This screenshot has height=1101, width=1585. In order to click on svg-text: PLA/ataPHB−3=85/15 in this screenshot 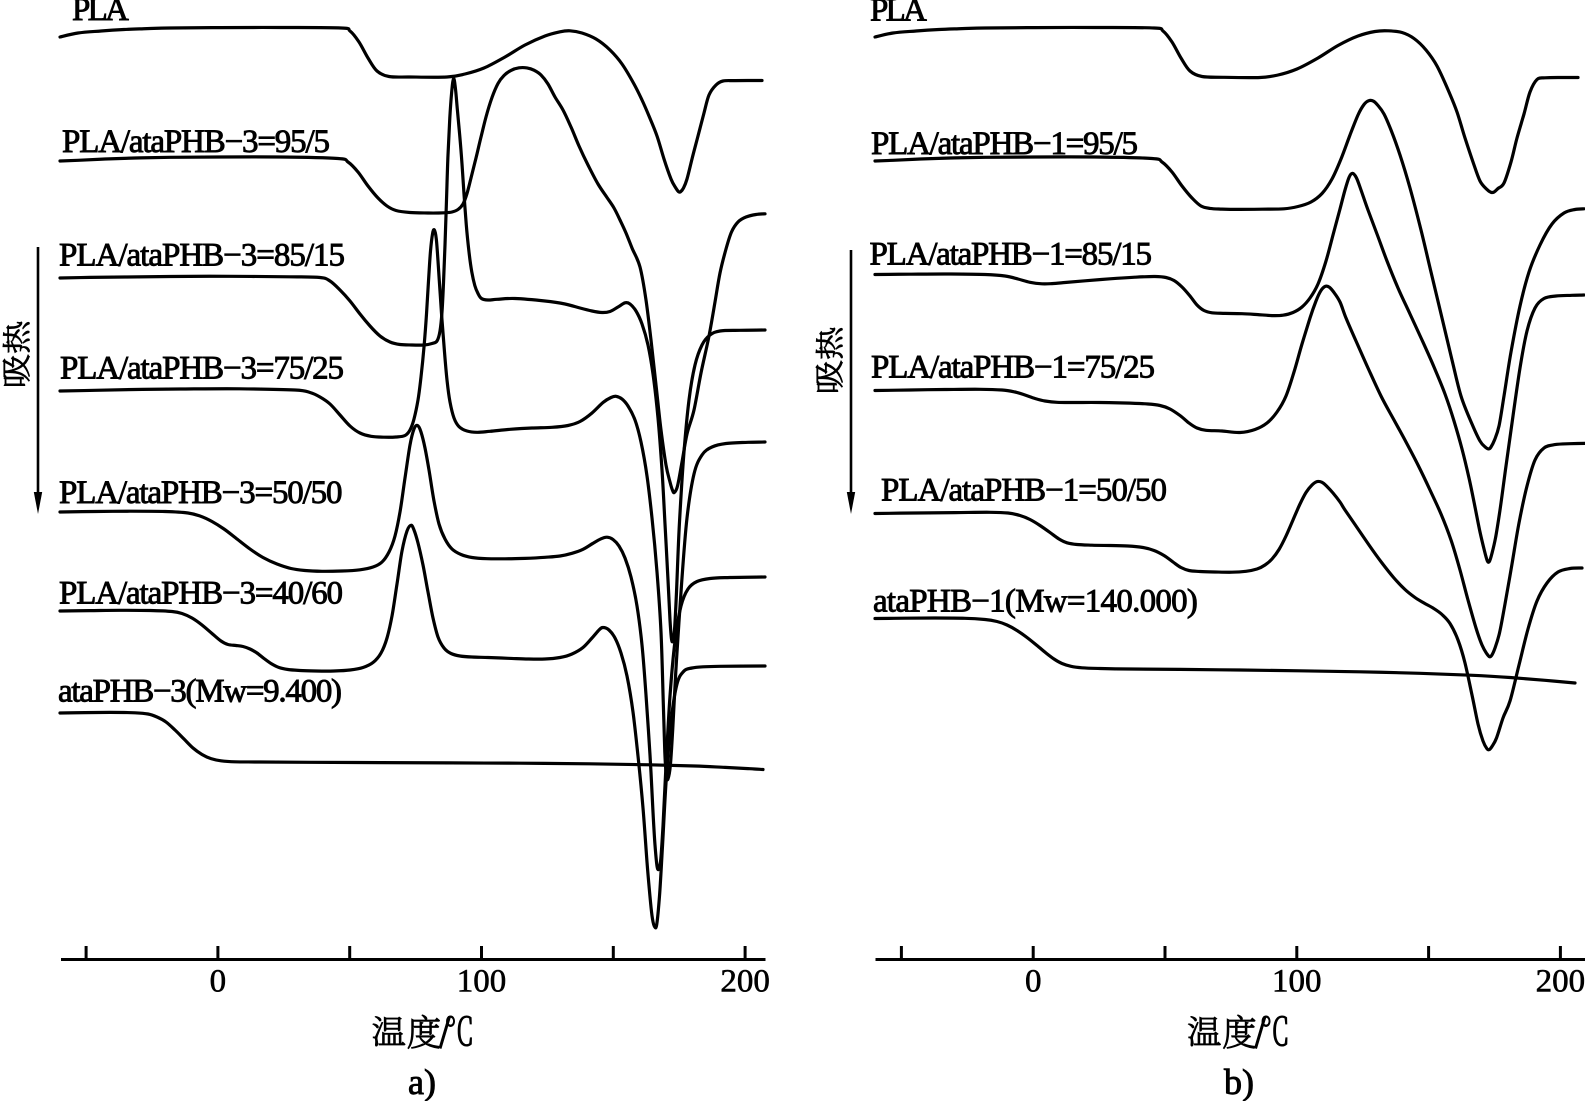, I will do `click(202, 256)`.